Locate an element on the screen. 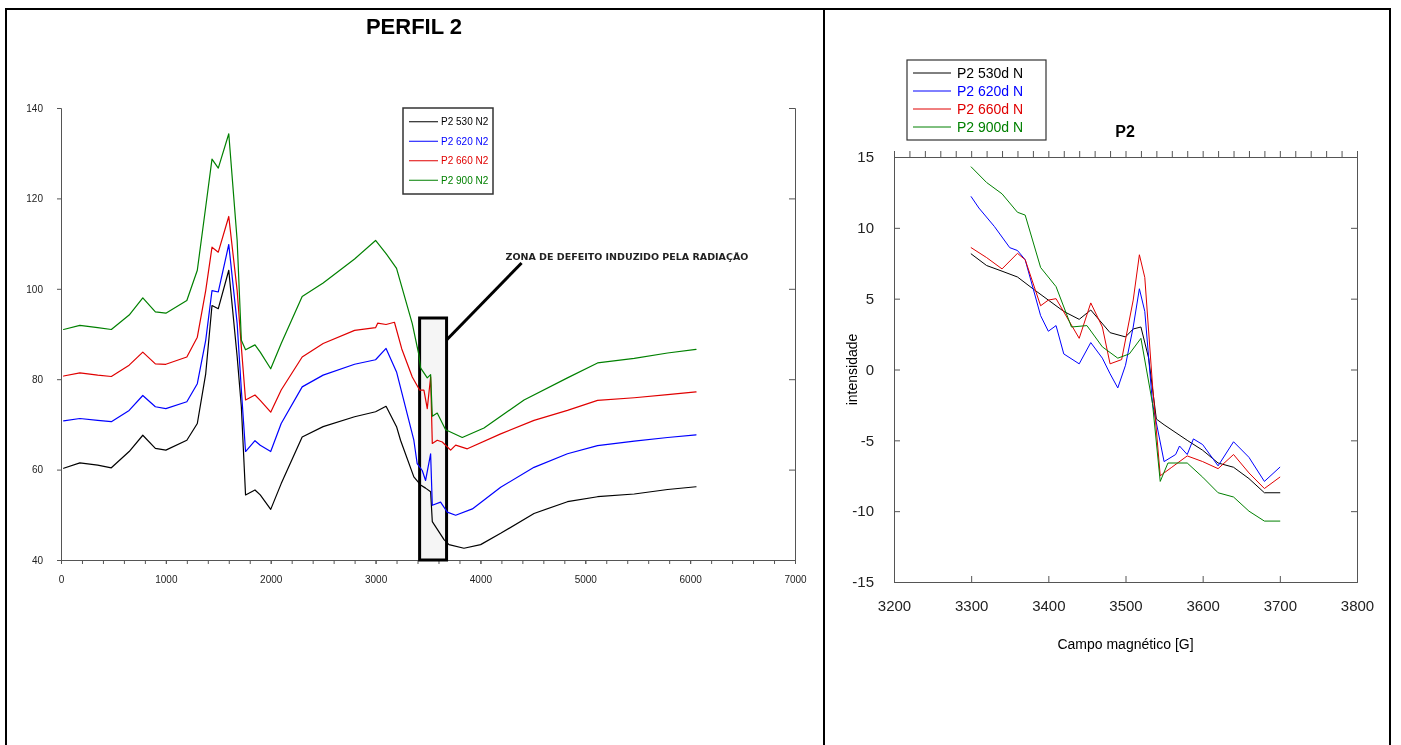  x-axis-title: Campo magnético [G] is located at coordinates (1125, 644).